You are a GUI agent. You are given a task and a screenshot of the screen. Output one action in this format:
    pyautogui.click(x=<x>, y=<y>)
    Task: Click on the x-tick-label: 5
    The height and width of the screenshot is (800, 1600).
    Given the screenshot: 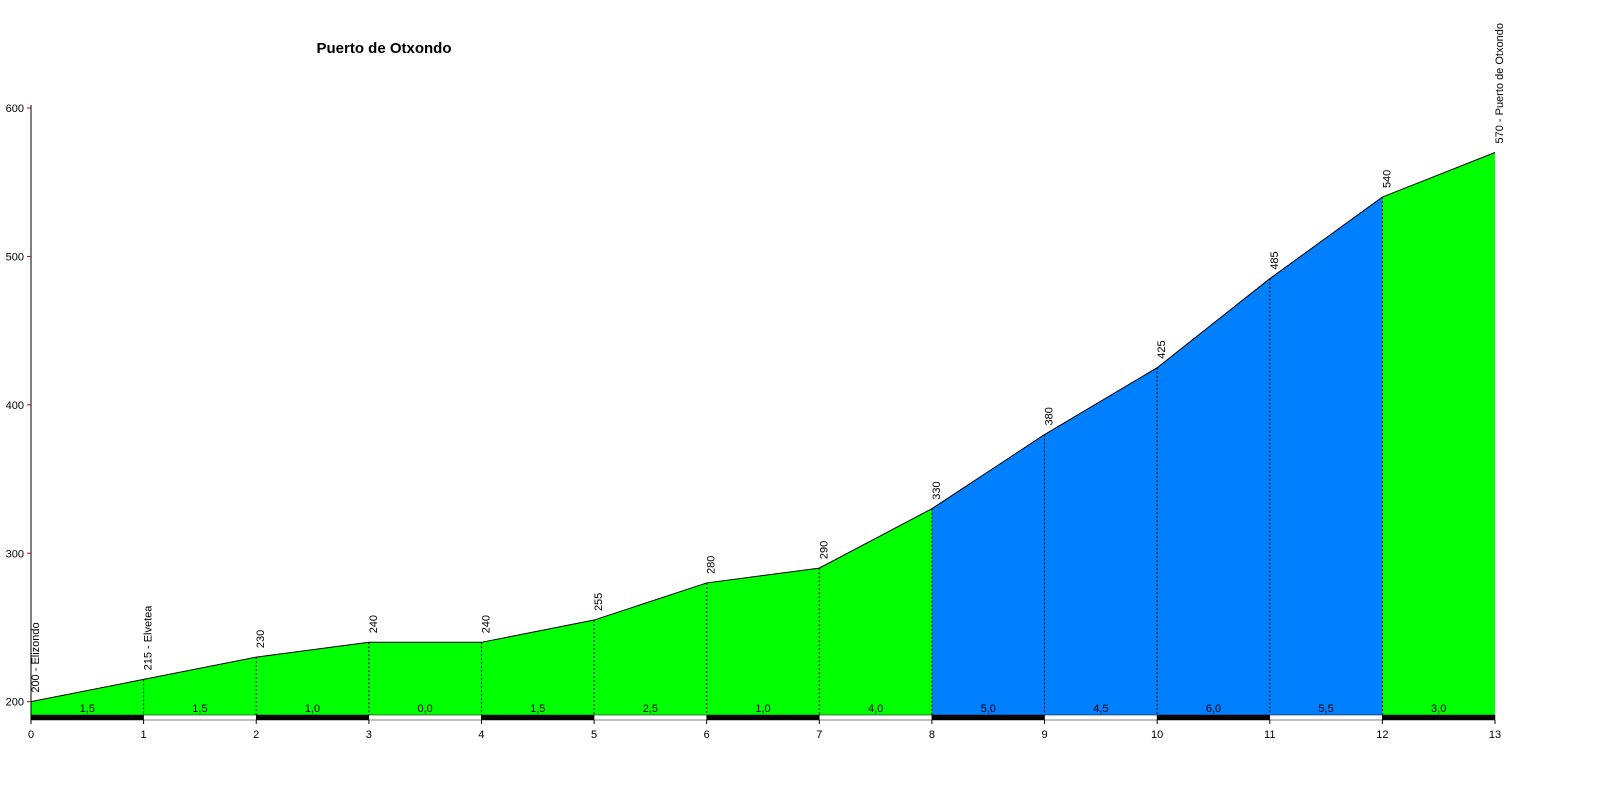 What is the action you would take?
    pyautogui.click(x=594, y=735)
    